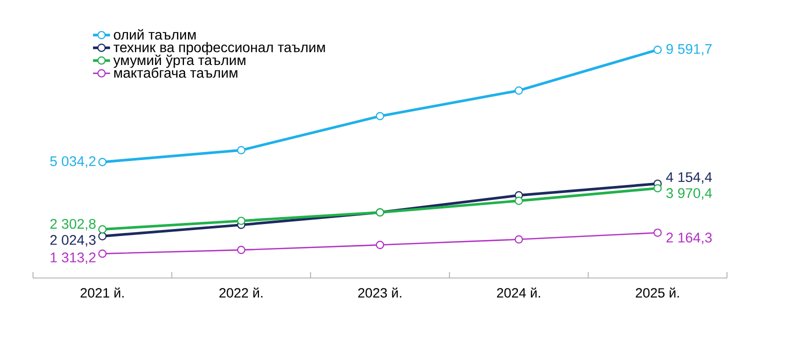  What do you see at coordinates (380, 293) in the screenshot?
I see `x-tick-label: 2023 й.` at bounding box center [380, 293].